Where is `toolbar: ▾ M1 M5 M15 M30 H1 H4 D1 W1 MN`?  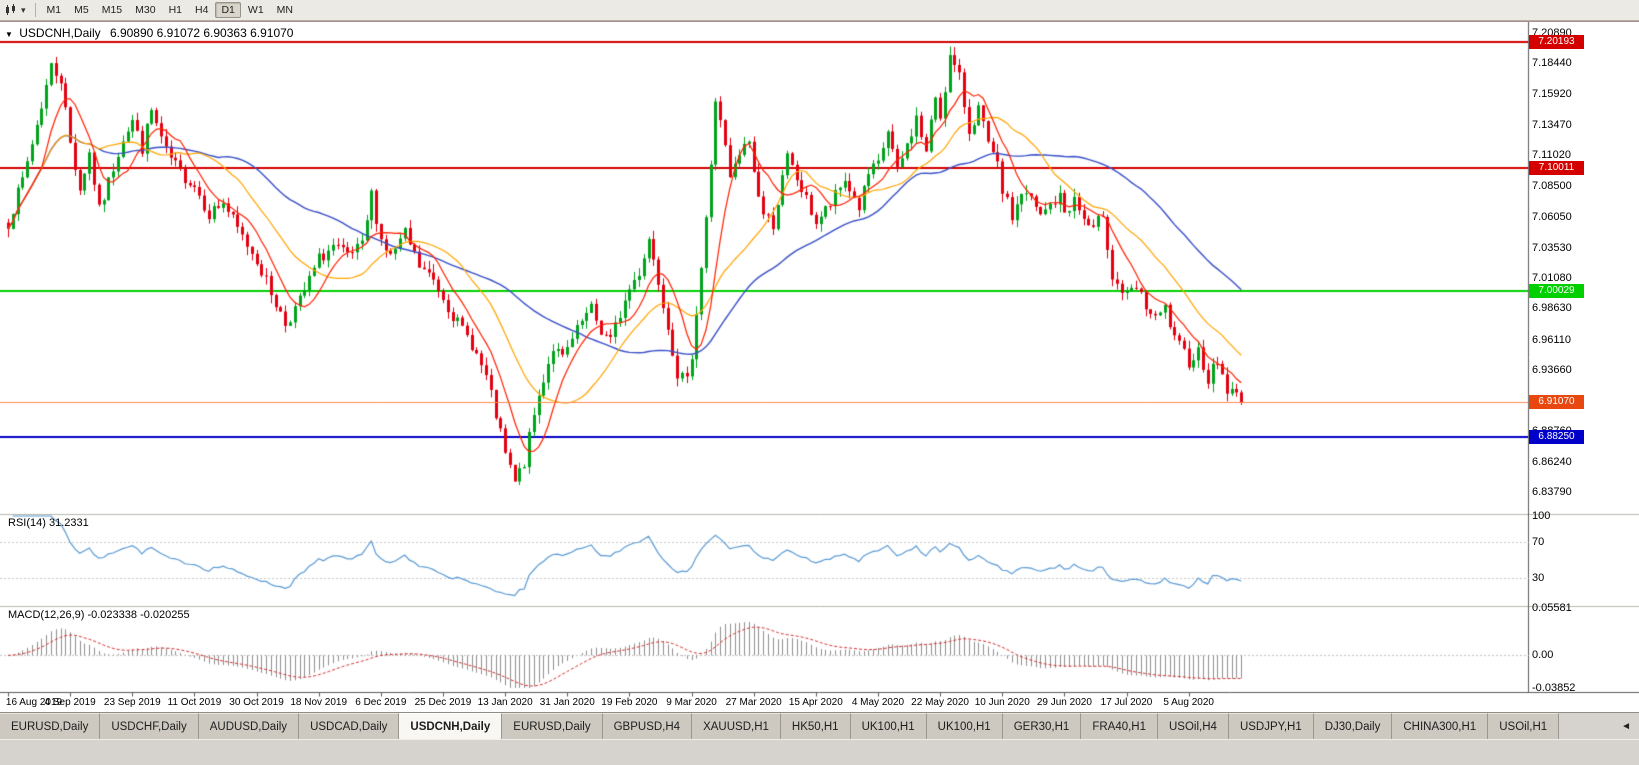 toolbar: ▾ M1 M5 M15 M30 H1 H4 D1 W1 MN is located at coordinates (819, 10).